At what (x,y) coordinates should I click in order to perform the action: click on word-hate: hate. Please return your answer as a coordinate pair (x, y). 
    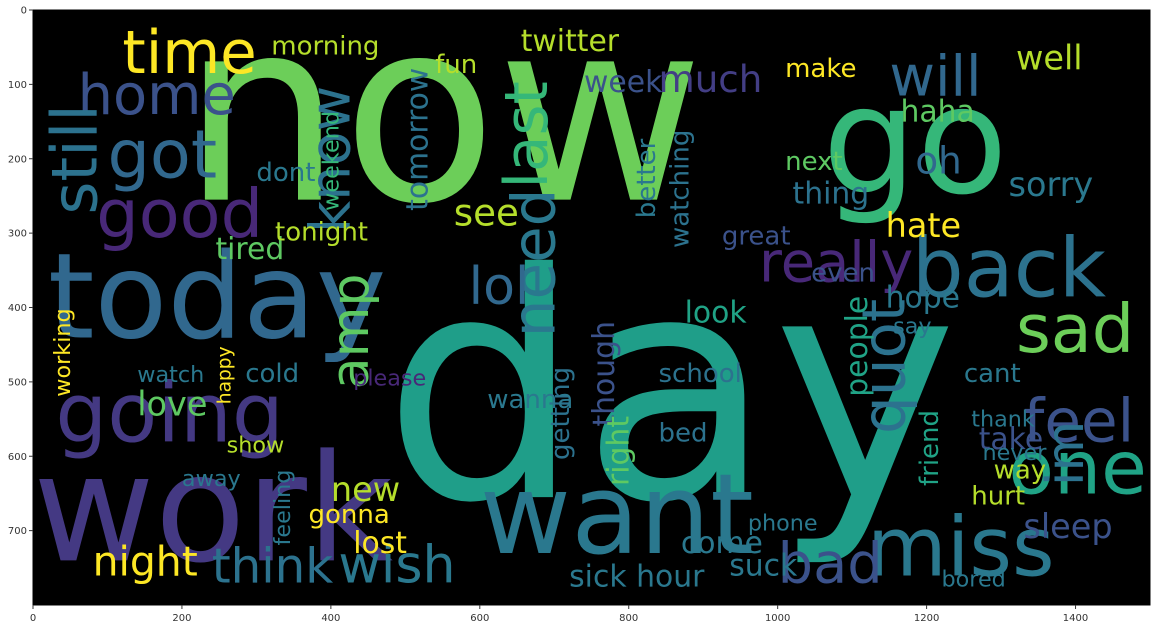
    Looking at the image, I should click on (924, 225).